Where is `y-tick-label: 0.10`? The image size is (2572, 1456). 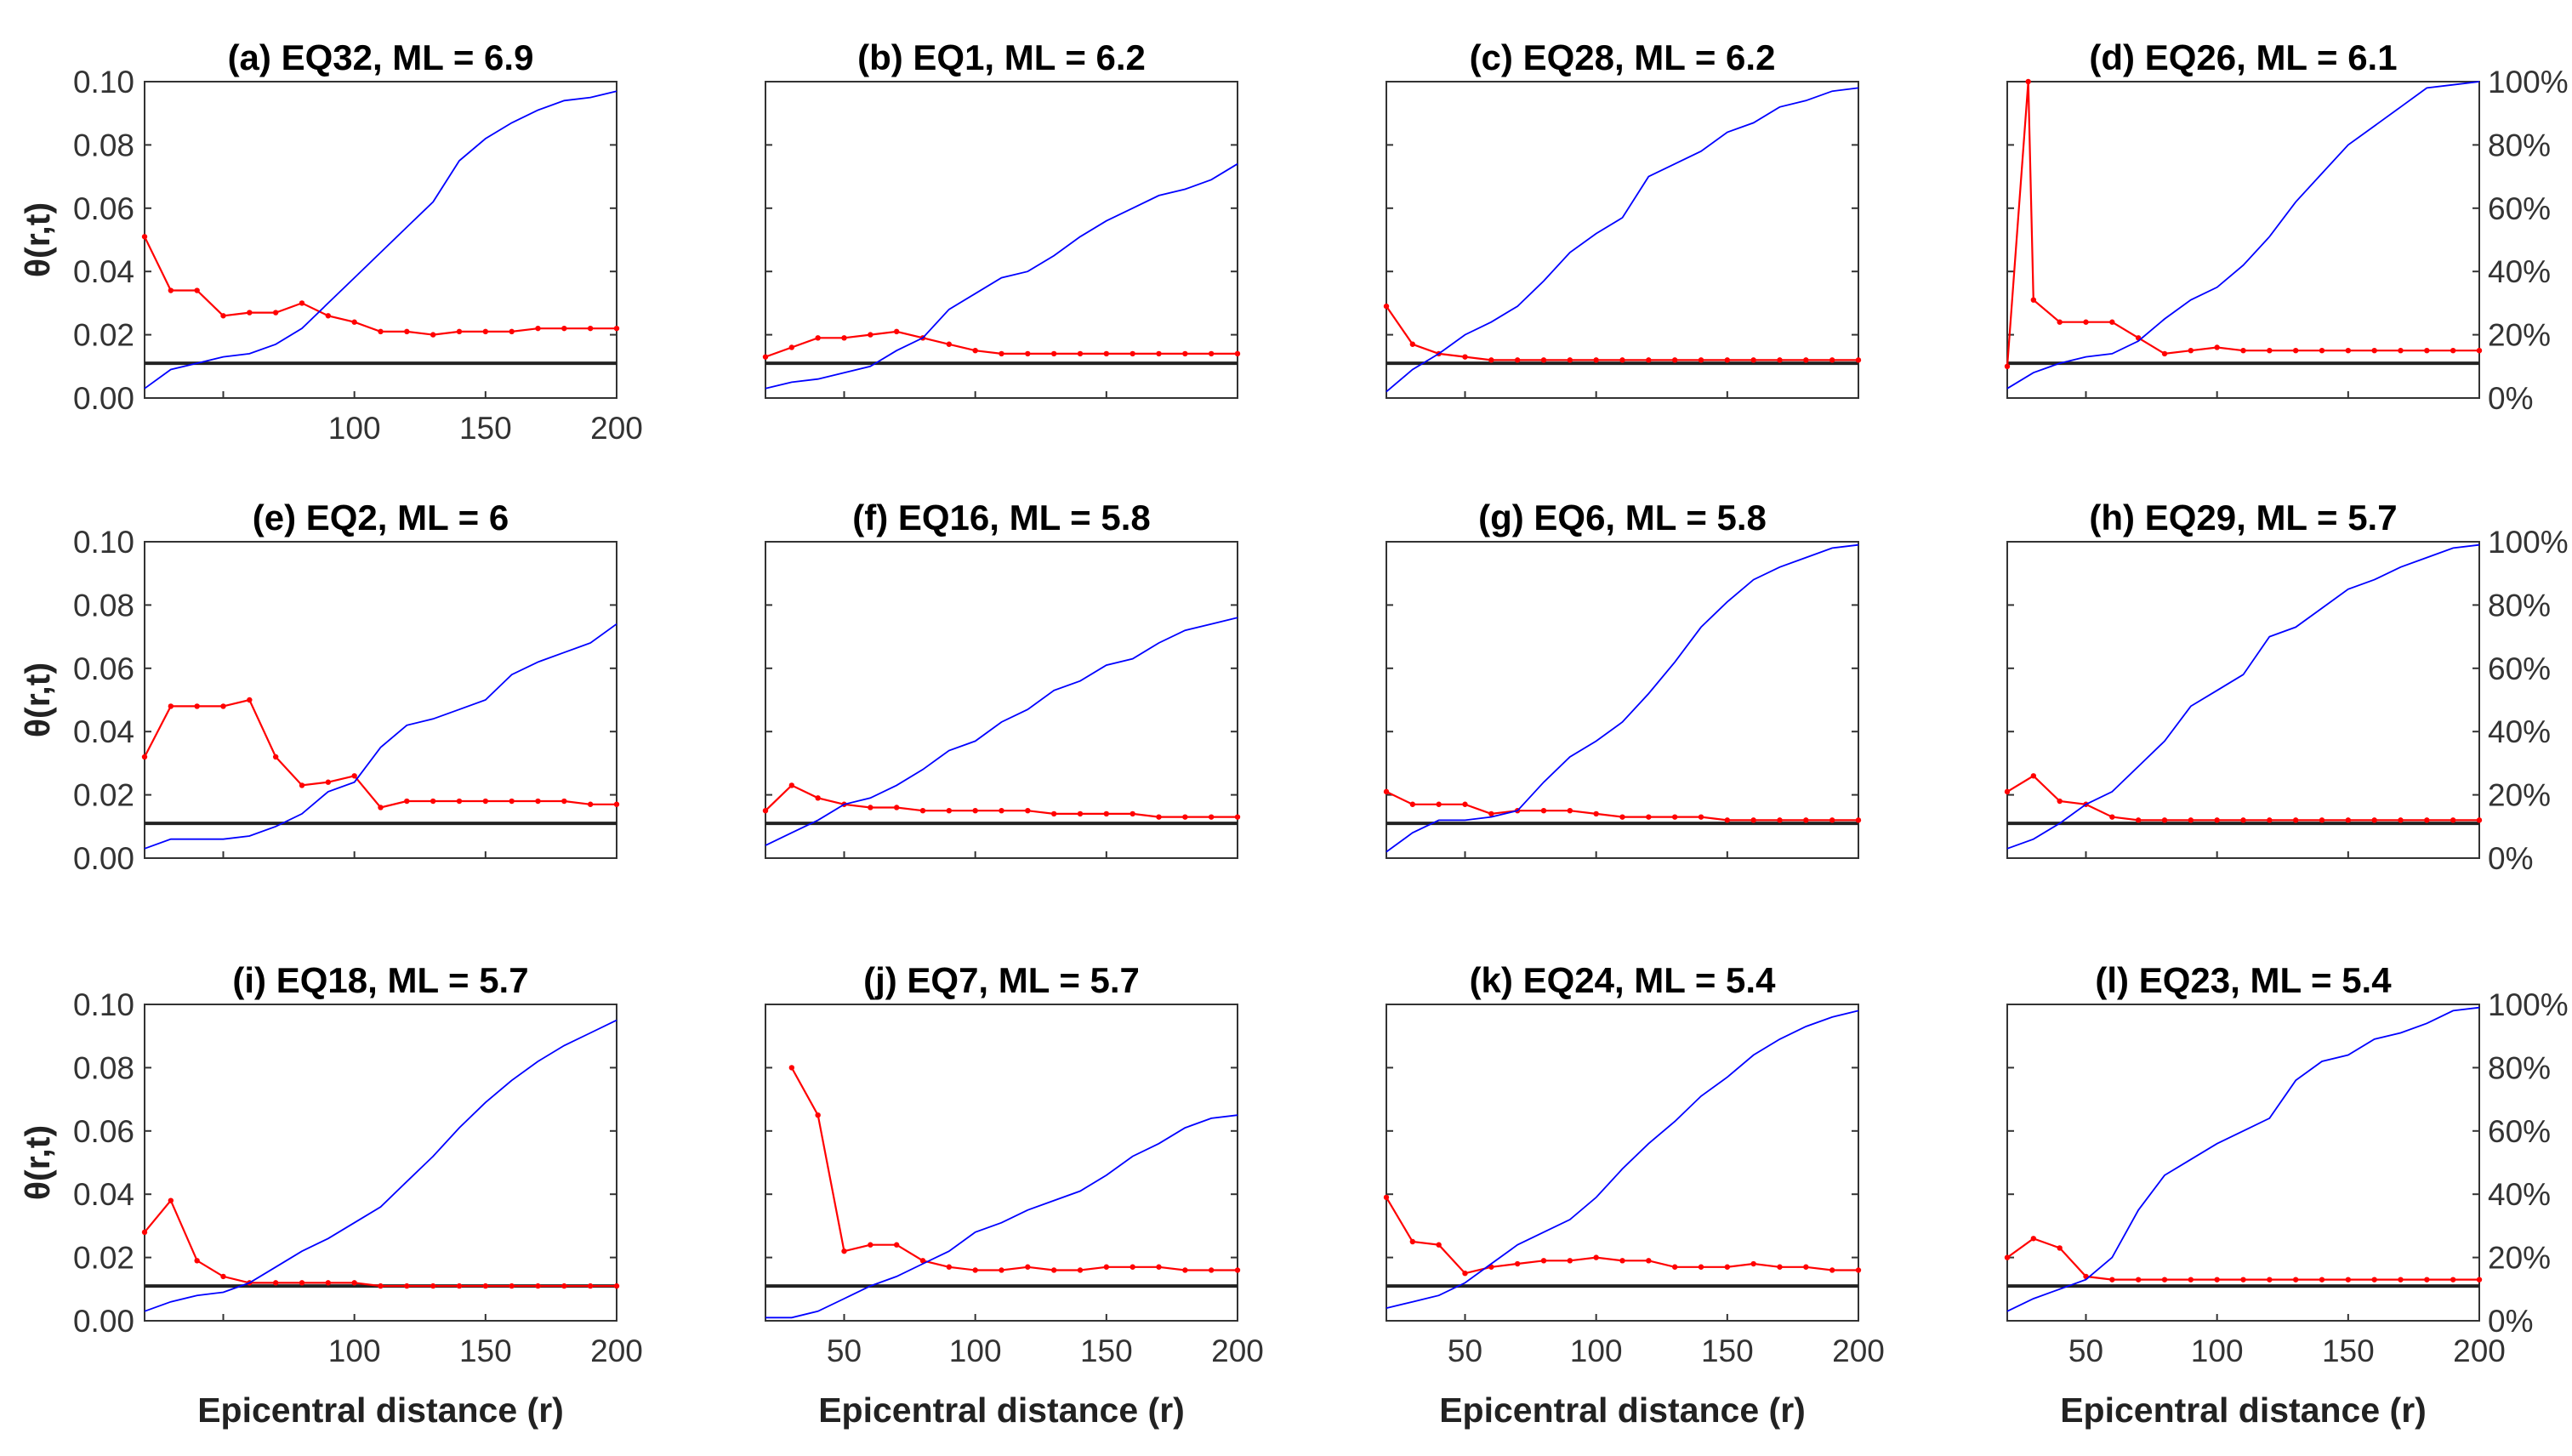 y-tick-label: 0.10 is located at coordinates (104, 542).